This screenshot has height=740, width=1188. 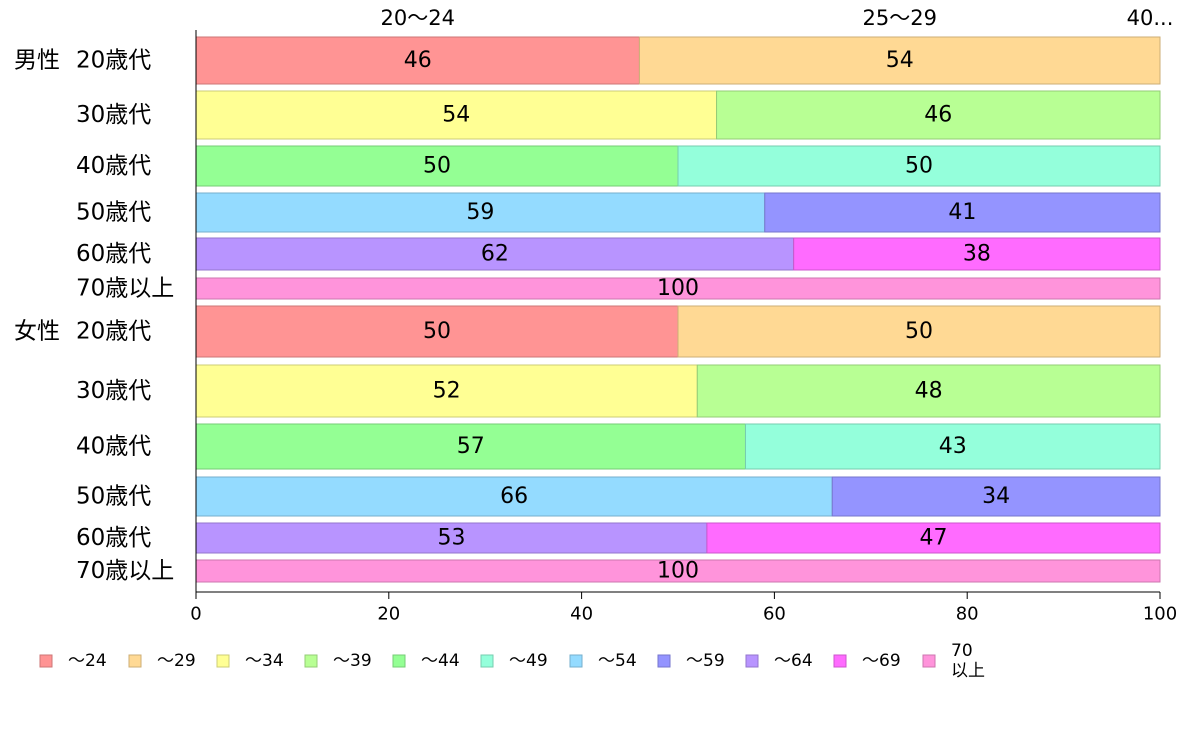 What do you see at coordinates (1160, 614) in the screenshot?
I see `x-tick-label: 100` at bounding box center [1160, 614].